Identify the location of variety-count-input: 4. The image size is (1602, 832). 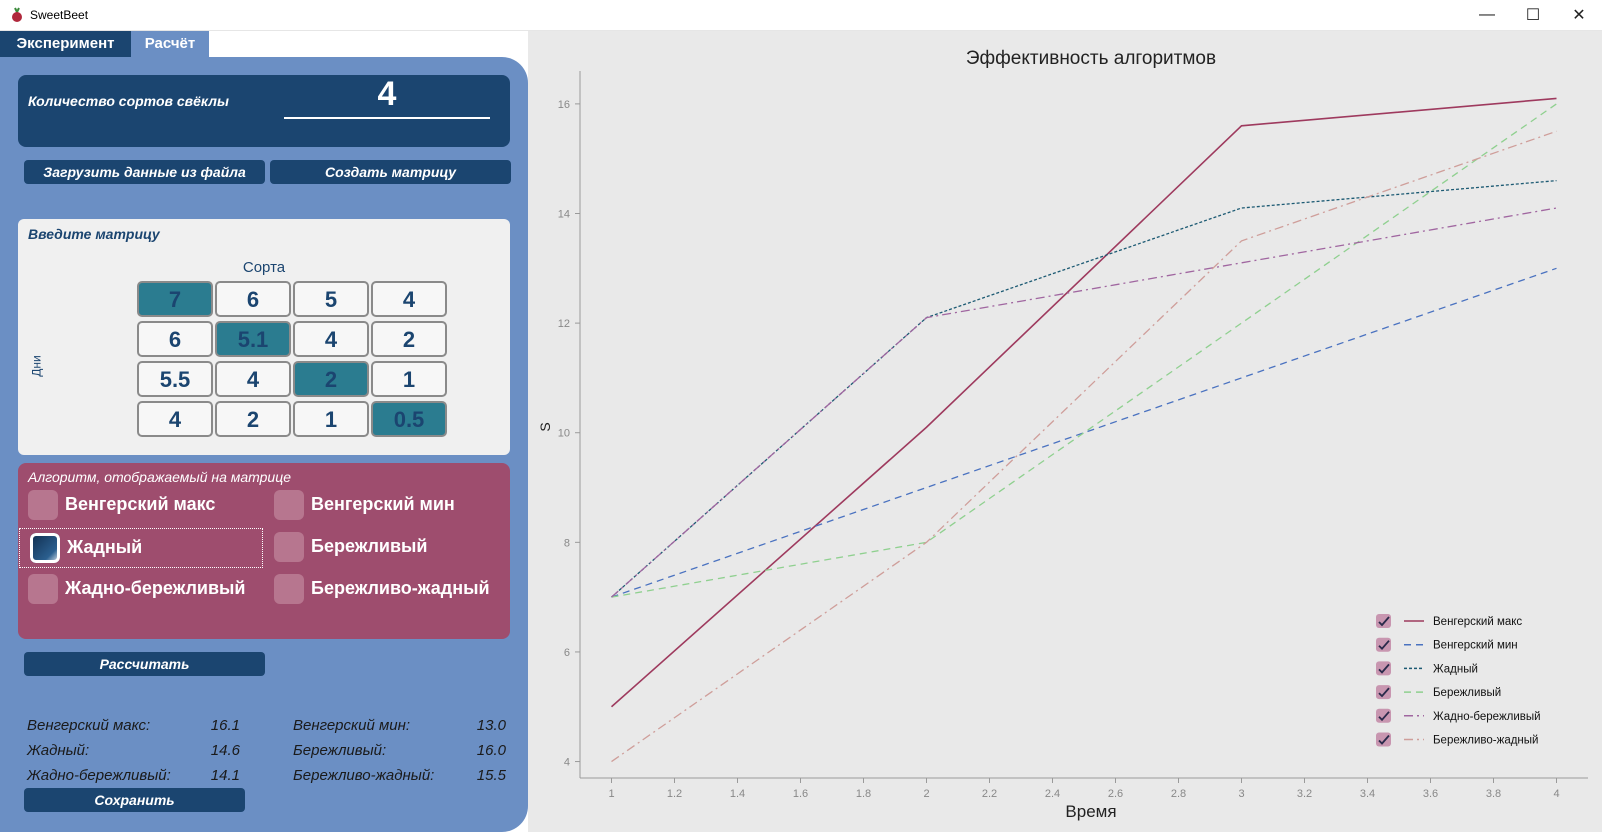
(387, 94).